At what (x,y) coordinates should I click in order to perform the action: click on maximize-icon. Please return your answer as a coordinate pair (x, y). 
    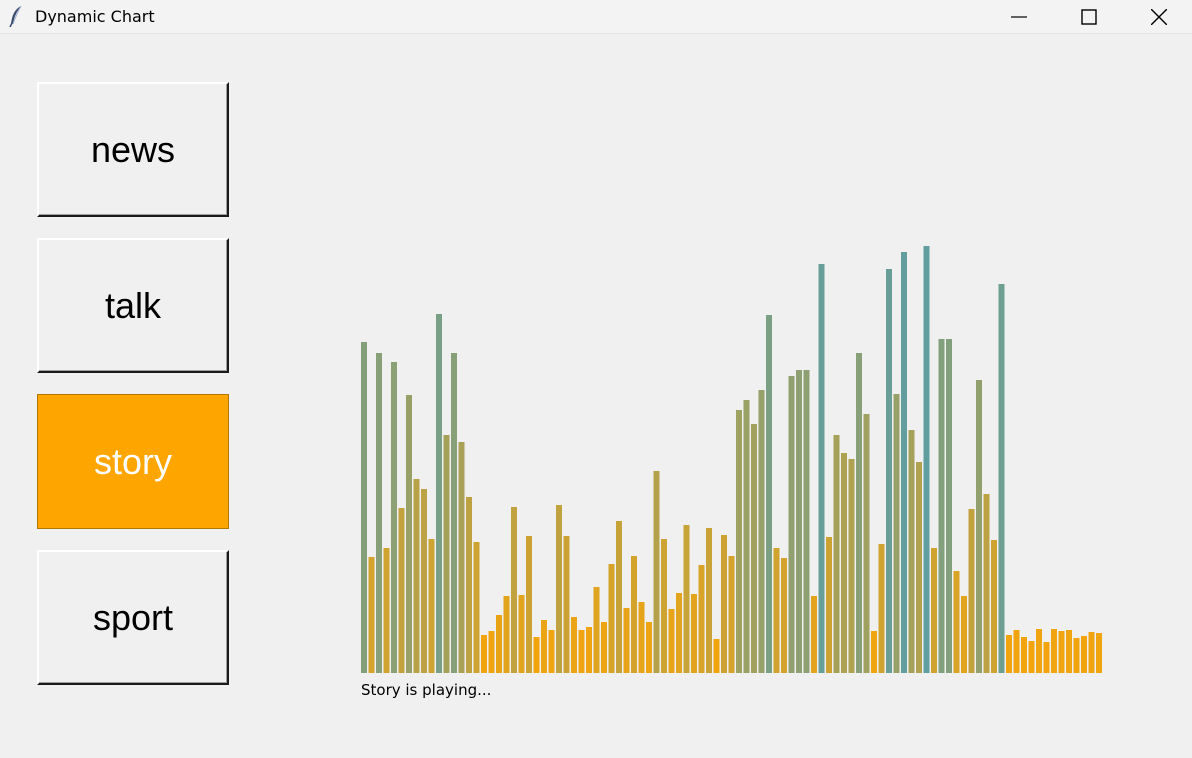
    Looking at the image, I should click on (1089, 17).